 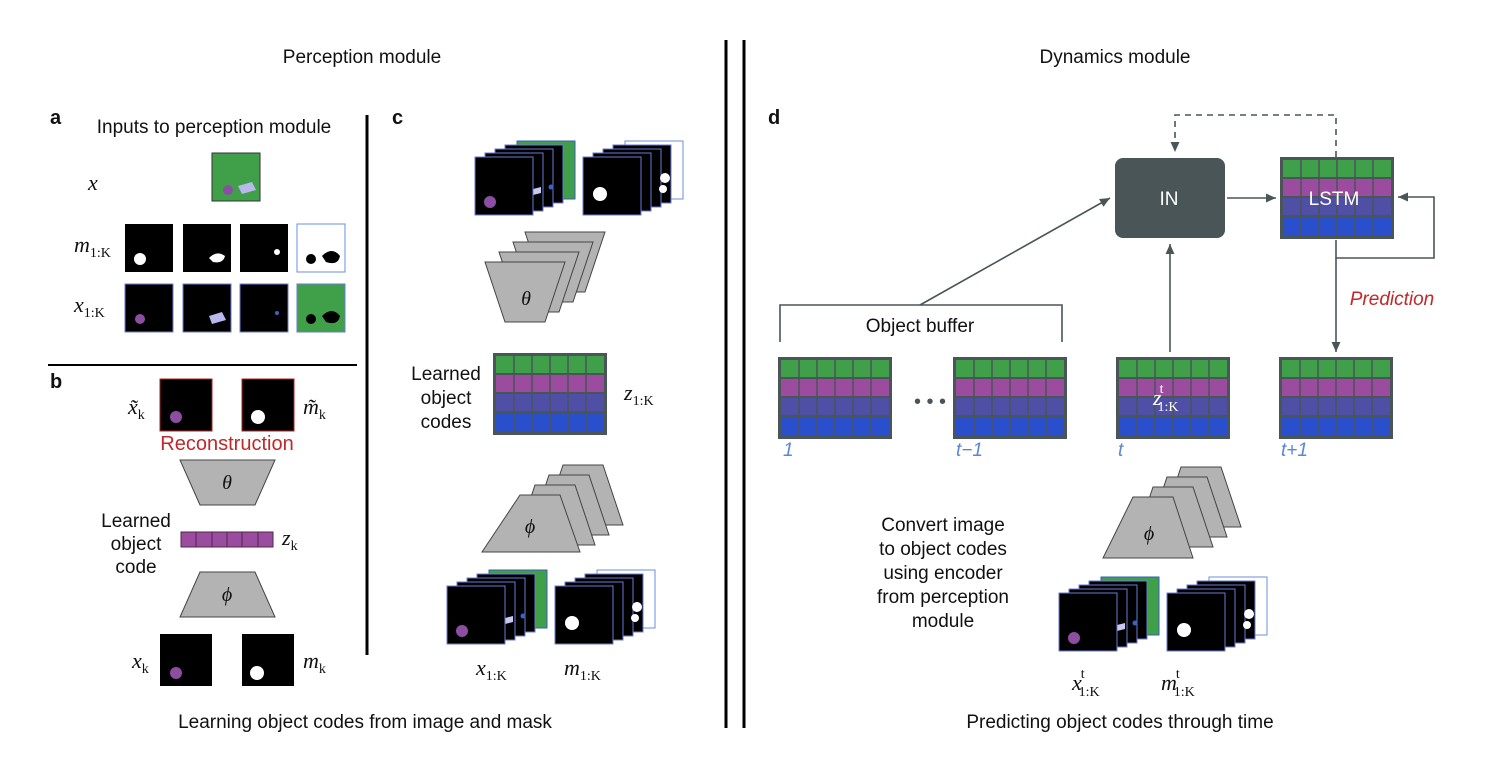 What do you see at coordinates (56, 382) in the screenshot?
I see `panel-b-letter: b` at bounding box center [56, 382].